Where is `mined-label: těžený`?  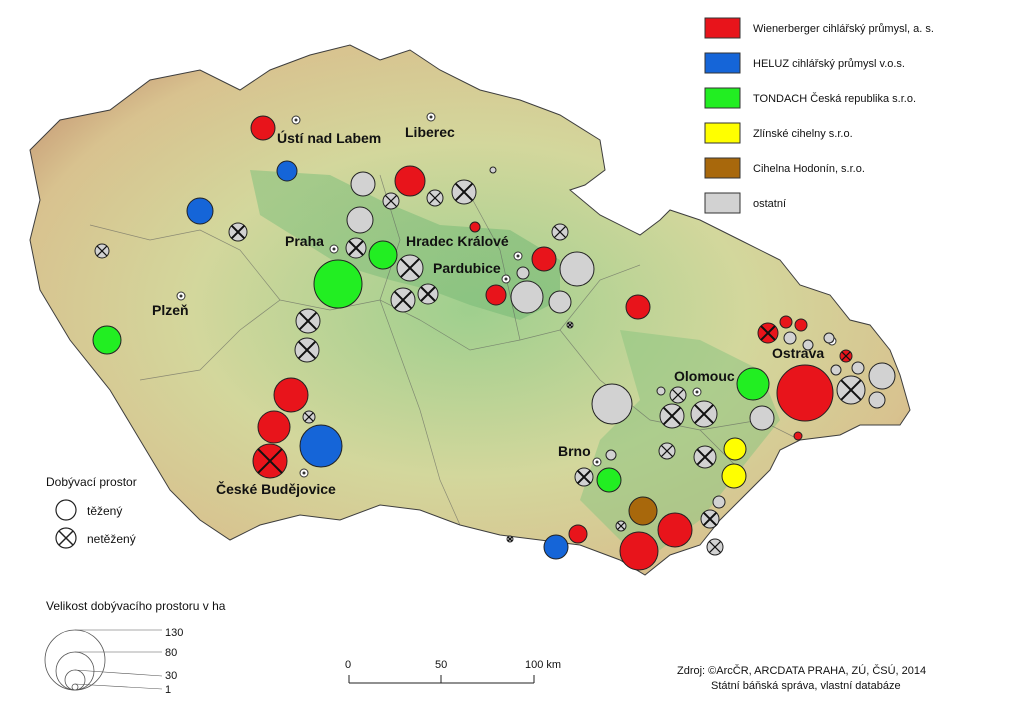
mined-label: těžený is located at coordinates (104, 511).